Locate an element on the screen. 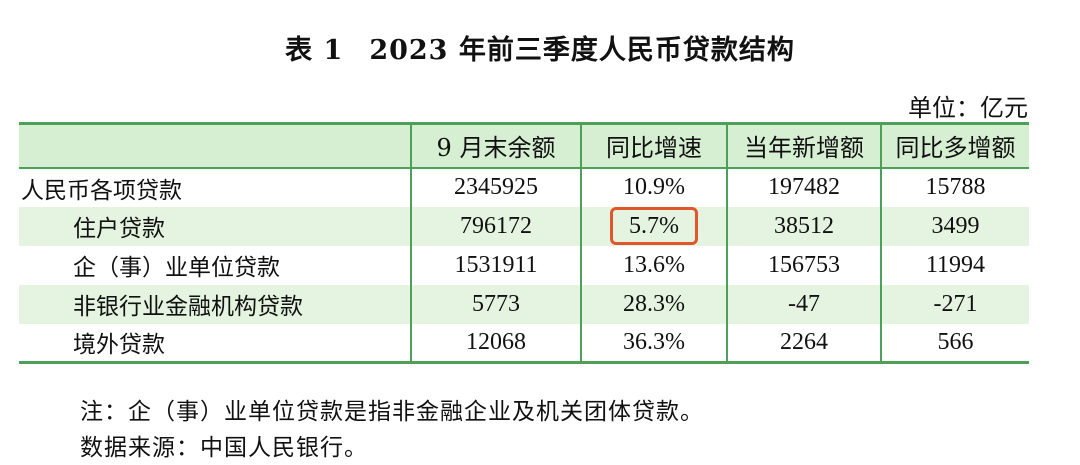 This screenshot has width=1080, height=465. header-cell-balance: 9 月末余额 is located at coordinates (495, 145).